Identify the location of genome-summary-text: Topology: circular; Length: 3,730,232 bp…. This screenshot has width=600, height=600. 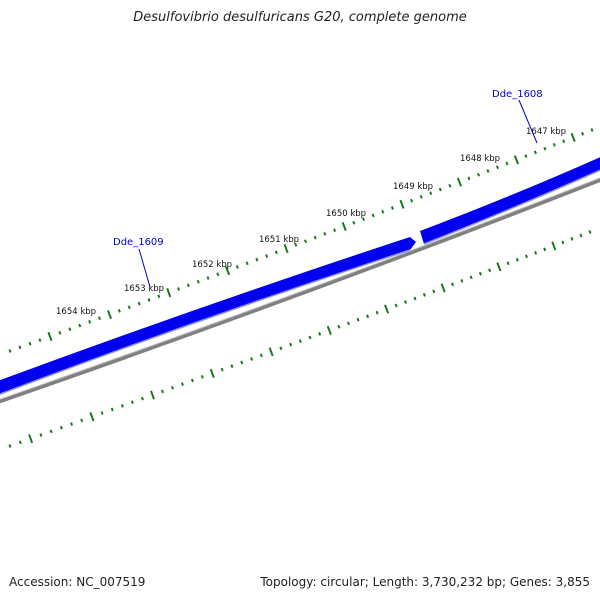
(425, 582).